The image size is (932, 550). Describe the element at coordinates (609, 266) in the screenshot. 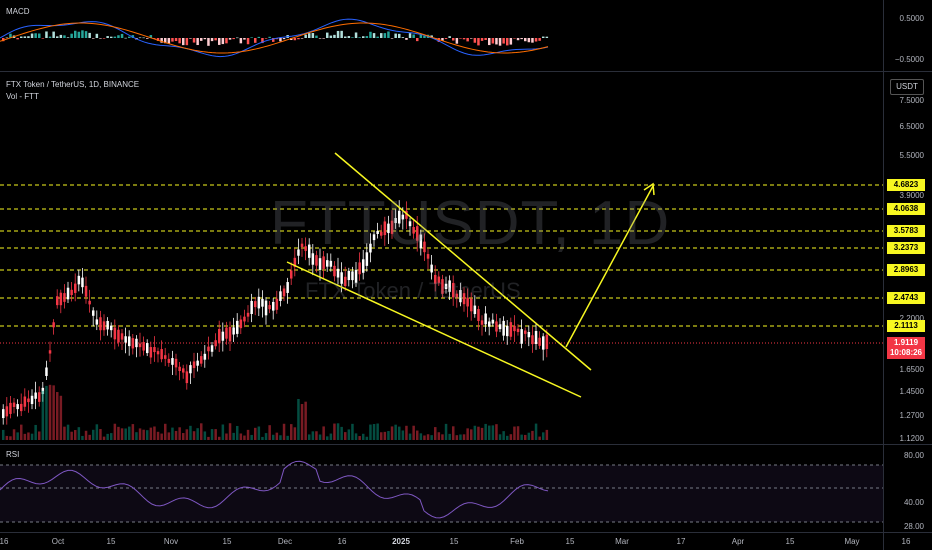

I see `target-projection-arrow` at that location.